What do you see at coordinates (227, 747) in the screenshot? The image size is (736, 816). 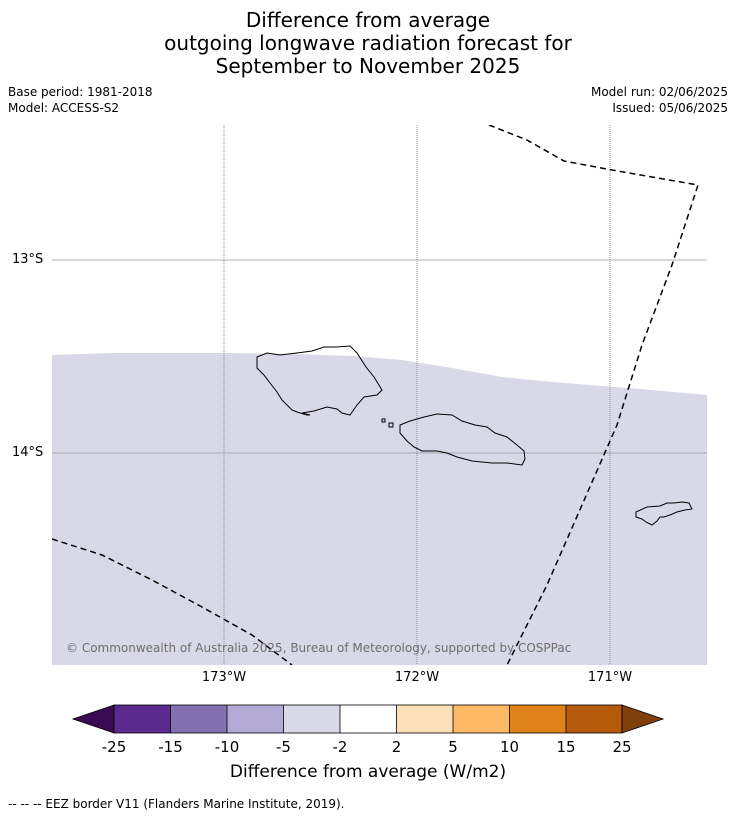 I see `colorbar-tick: -10` at bounding box center [227, 747].